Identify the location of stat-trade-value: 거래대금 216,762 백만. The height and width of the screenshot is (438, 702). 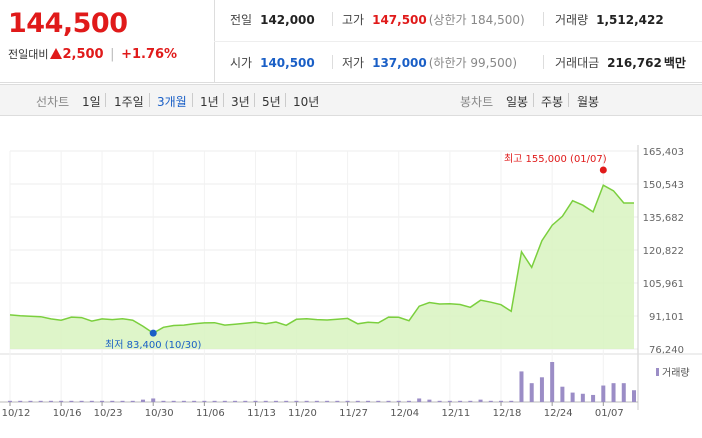
(620, 62).